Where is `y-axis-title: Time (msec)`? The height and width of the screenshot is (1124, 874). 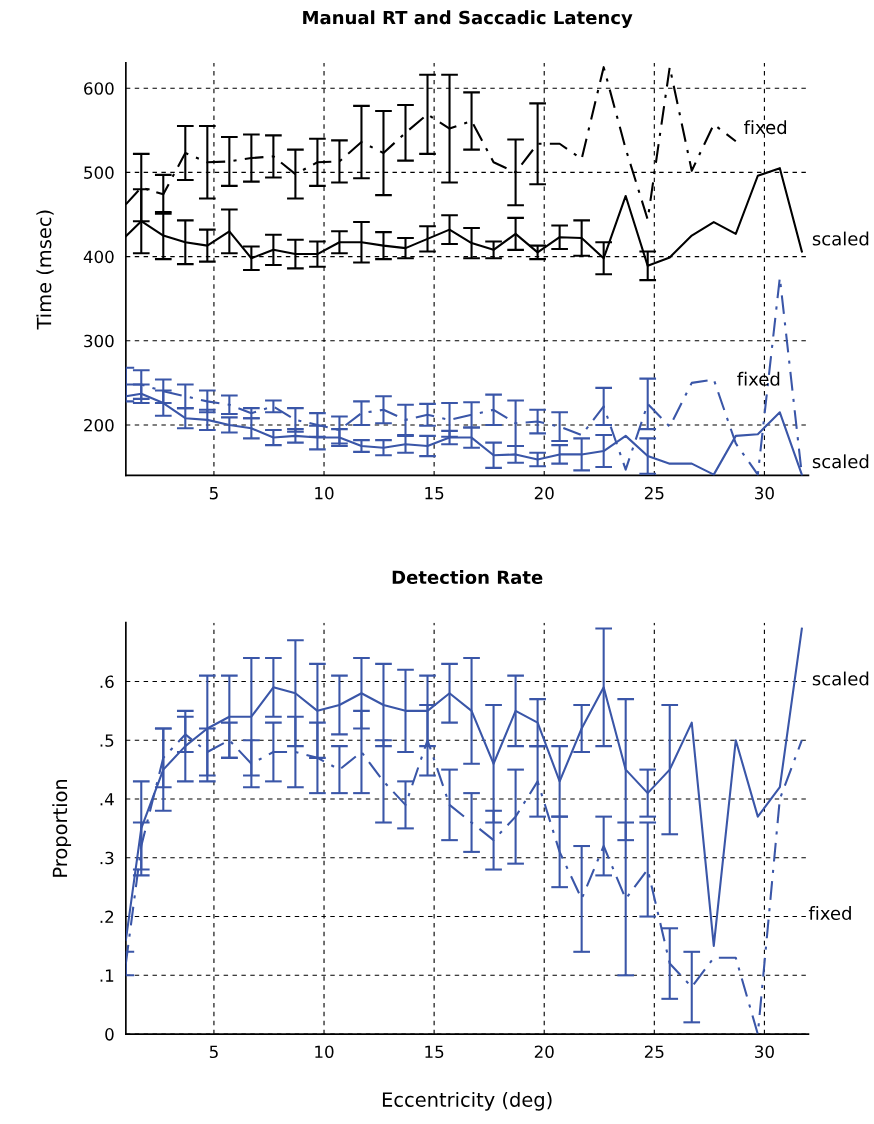 y-axis-title: Time (msec) is located at coordinates (45, 270).